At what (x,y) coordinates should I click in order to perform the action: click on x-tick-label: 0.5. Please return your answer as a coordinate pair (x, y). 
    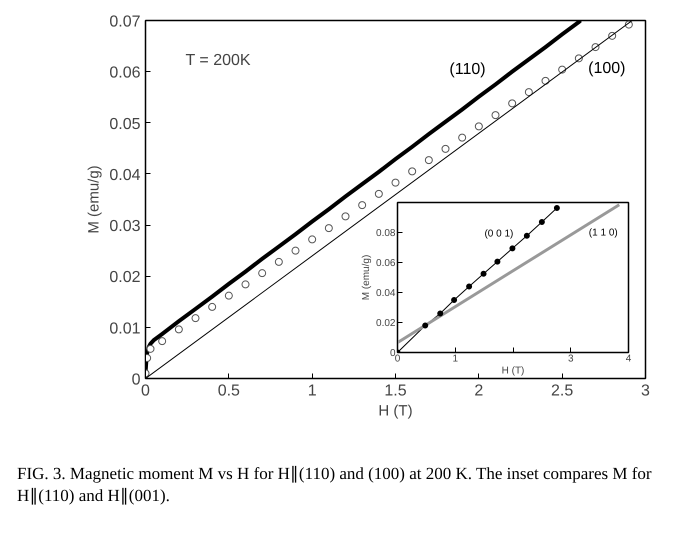
    Looking at the image, I should click on (229, 391).